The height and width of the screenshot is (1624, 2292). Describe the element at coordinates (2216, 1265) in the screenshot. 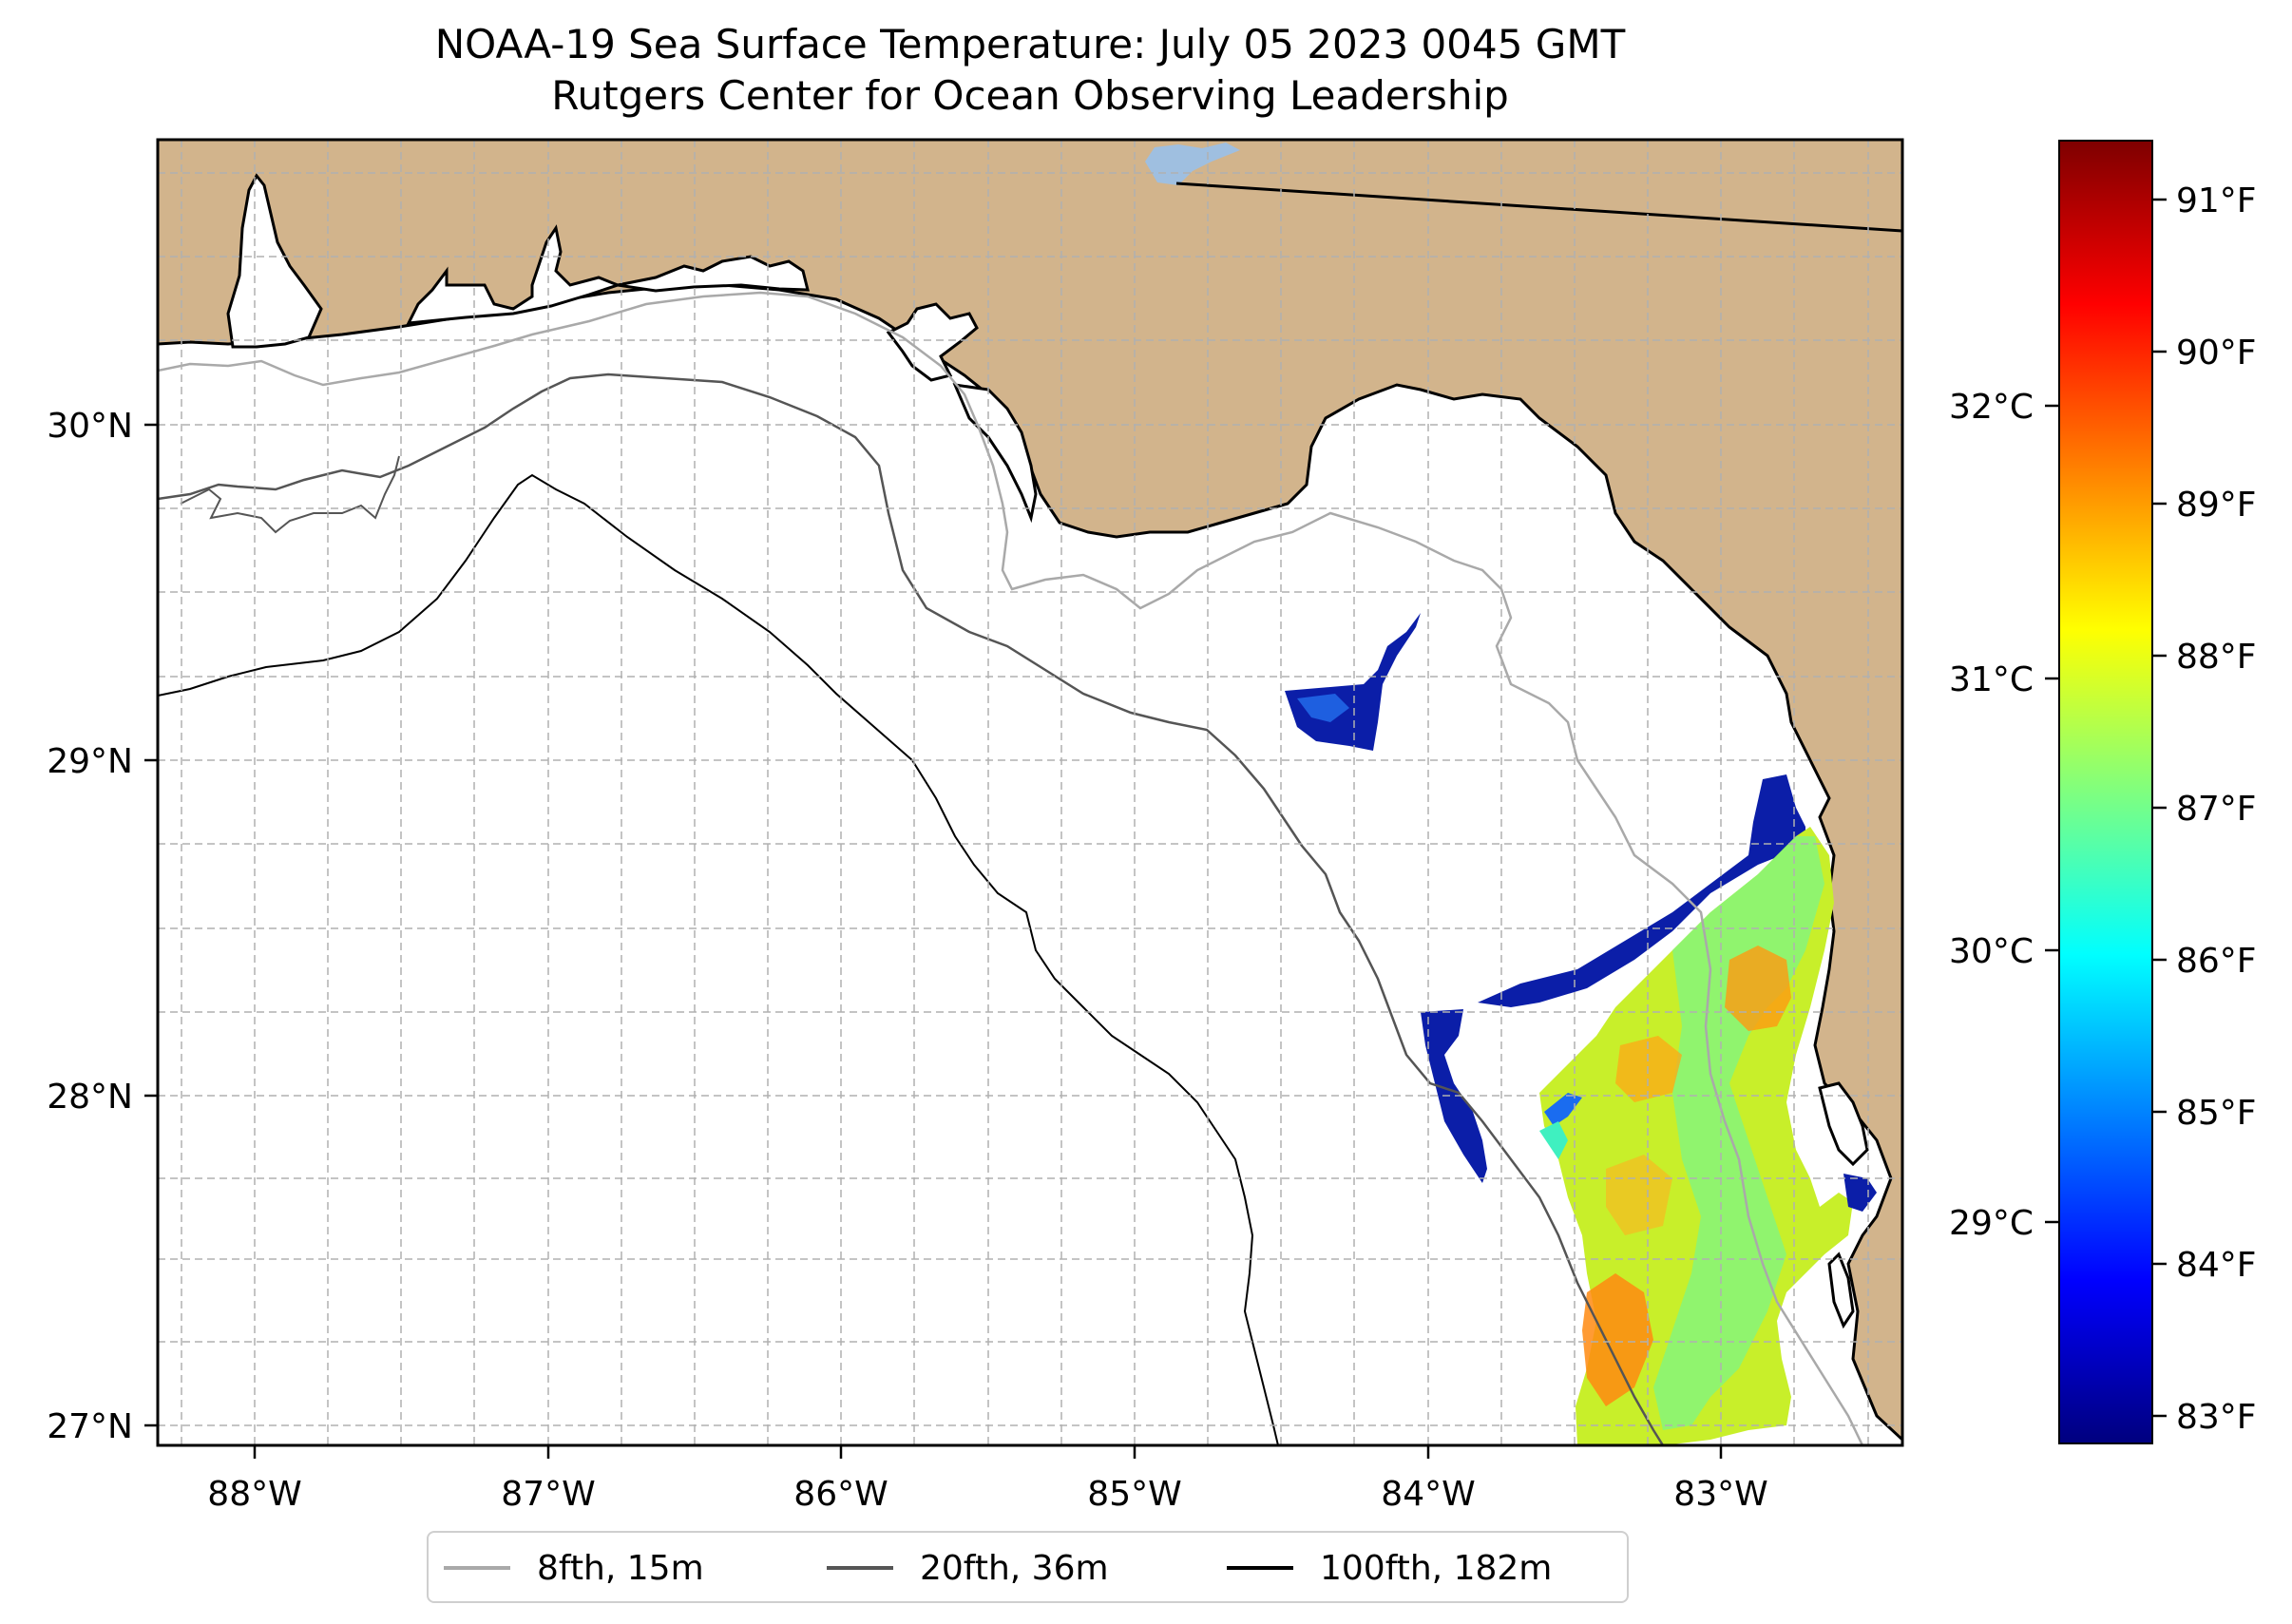

I see `colorbar-f-label: 84°F` at that location.